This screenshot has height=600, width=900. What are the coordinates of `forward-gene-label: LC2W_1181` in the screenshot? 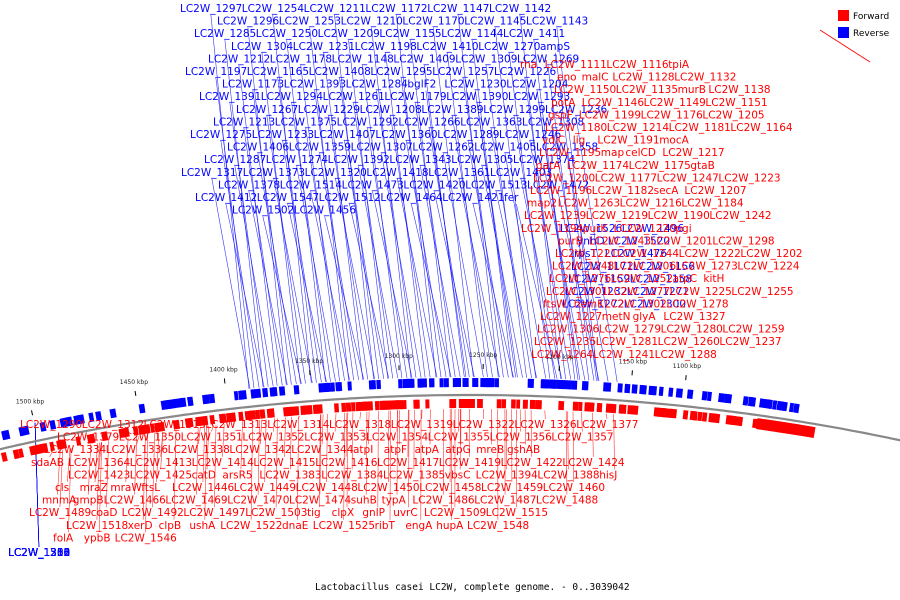 It's located at (700, 128).